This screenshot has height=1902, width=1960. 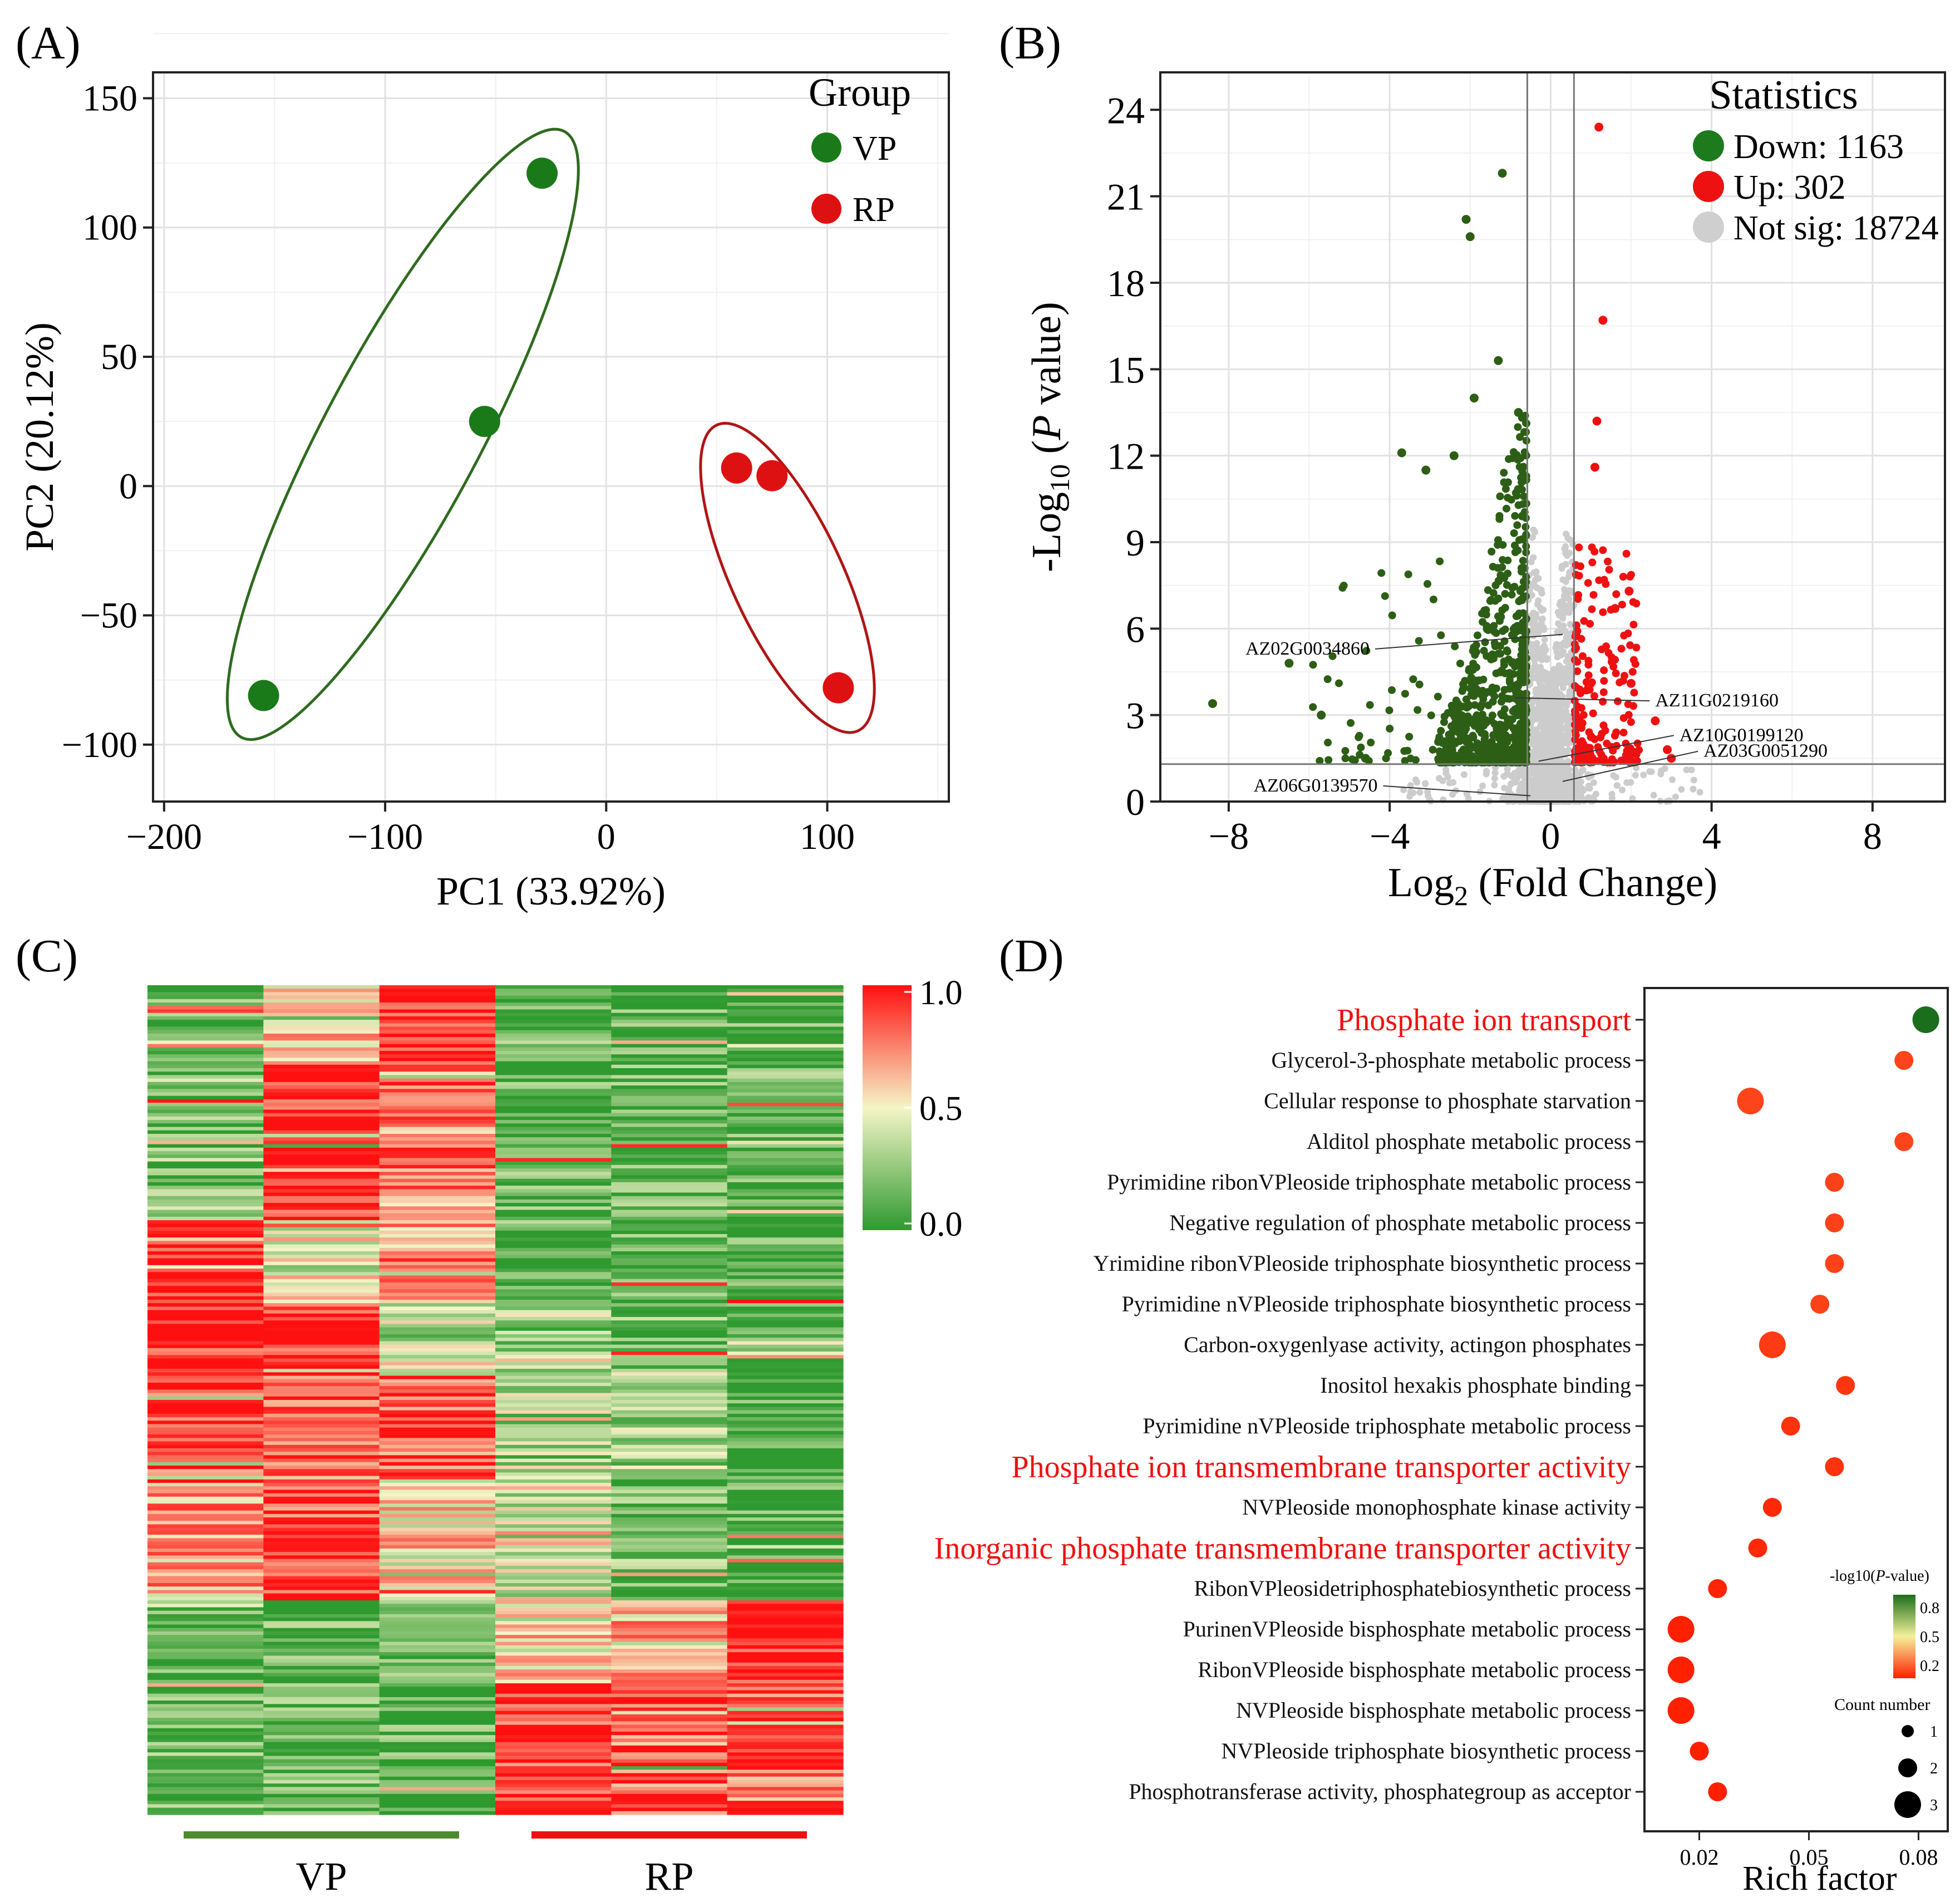 What do you see at coordinates (1451, 1060) in the screenshot?
I see `enrichment-term-label: Glycerol-3-phosphate metabolic process` at bounding box center [1451, 1060].